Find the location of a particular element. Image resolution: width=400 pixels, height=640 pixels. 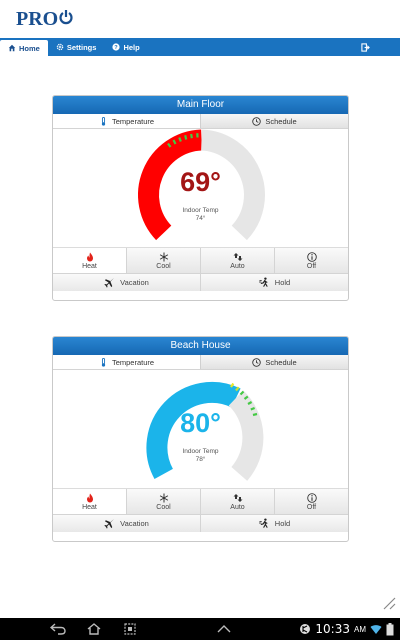

power-icon is located at coordinates (66, 19).